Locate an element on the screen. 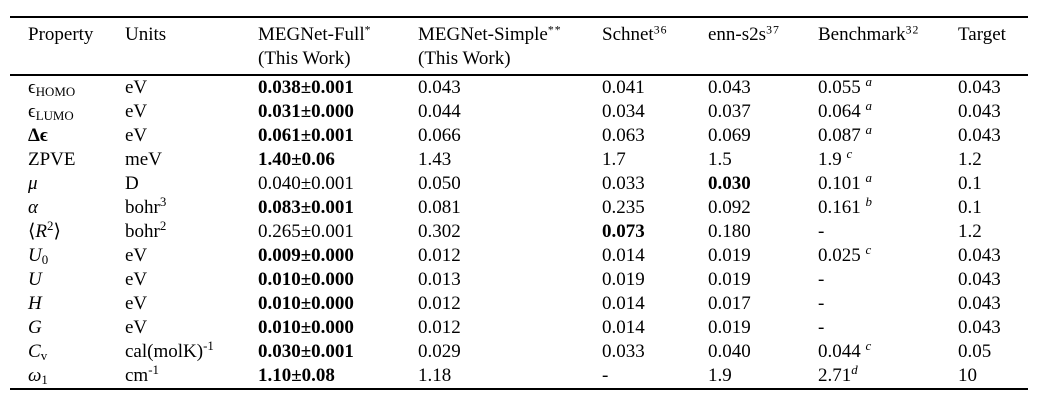  table-row: ω1 cm-1 1.10±0.08 1.18 - 1.9 2.71d 10 is located at coordinates (519, 376).